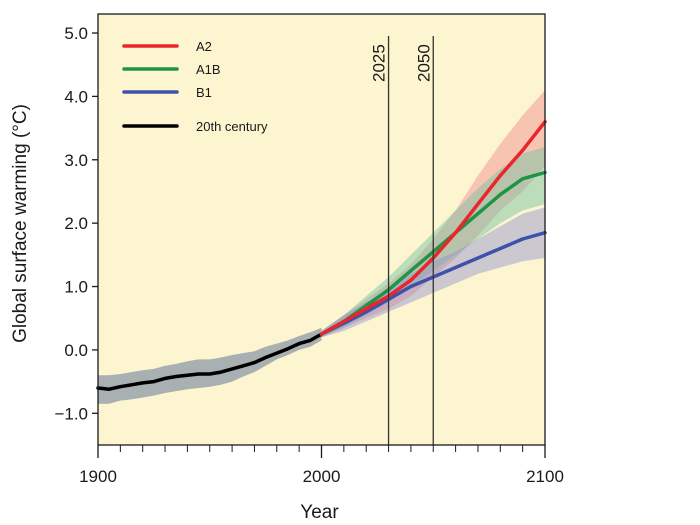 This screenshot has width=700, height=525. I want to click on y-tick-label: 5.0, so click(76, 33).